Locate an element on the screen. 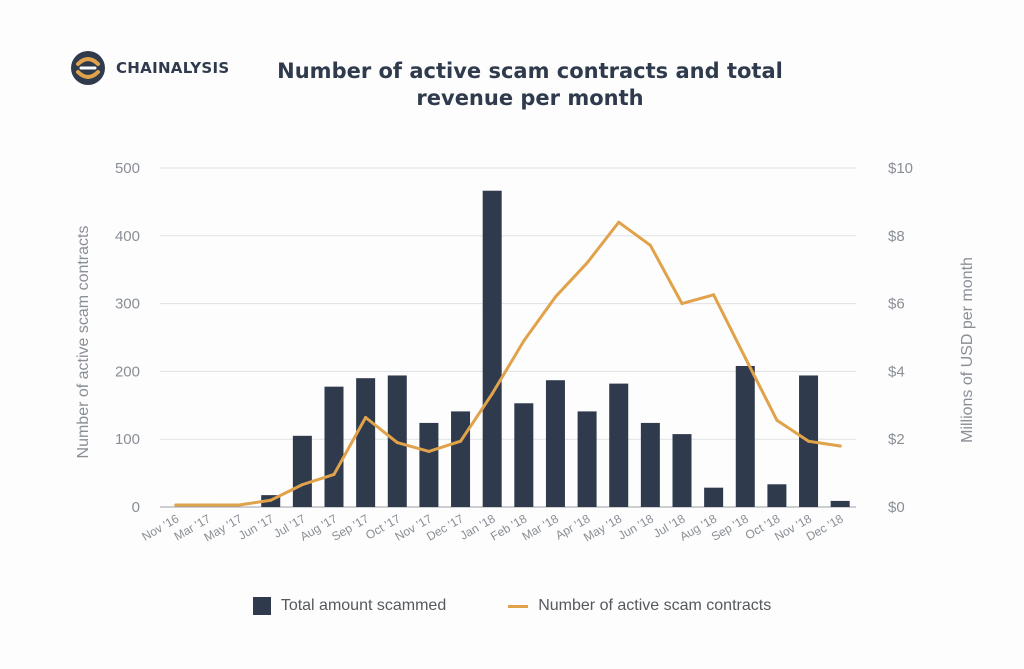 The width and height of the screenshot is (1024, 669). brand-name: CHAINALYSIS is located at coordinates (173, 68).